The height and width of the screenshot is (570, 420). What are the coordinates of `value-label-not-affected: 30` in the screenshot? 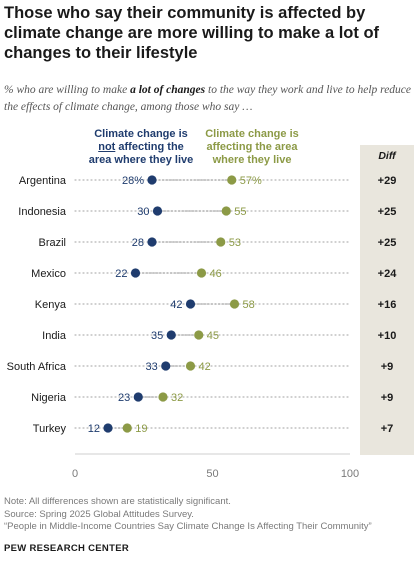 It's located at (143, 212).